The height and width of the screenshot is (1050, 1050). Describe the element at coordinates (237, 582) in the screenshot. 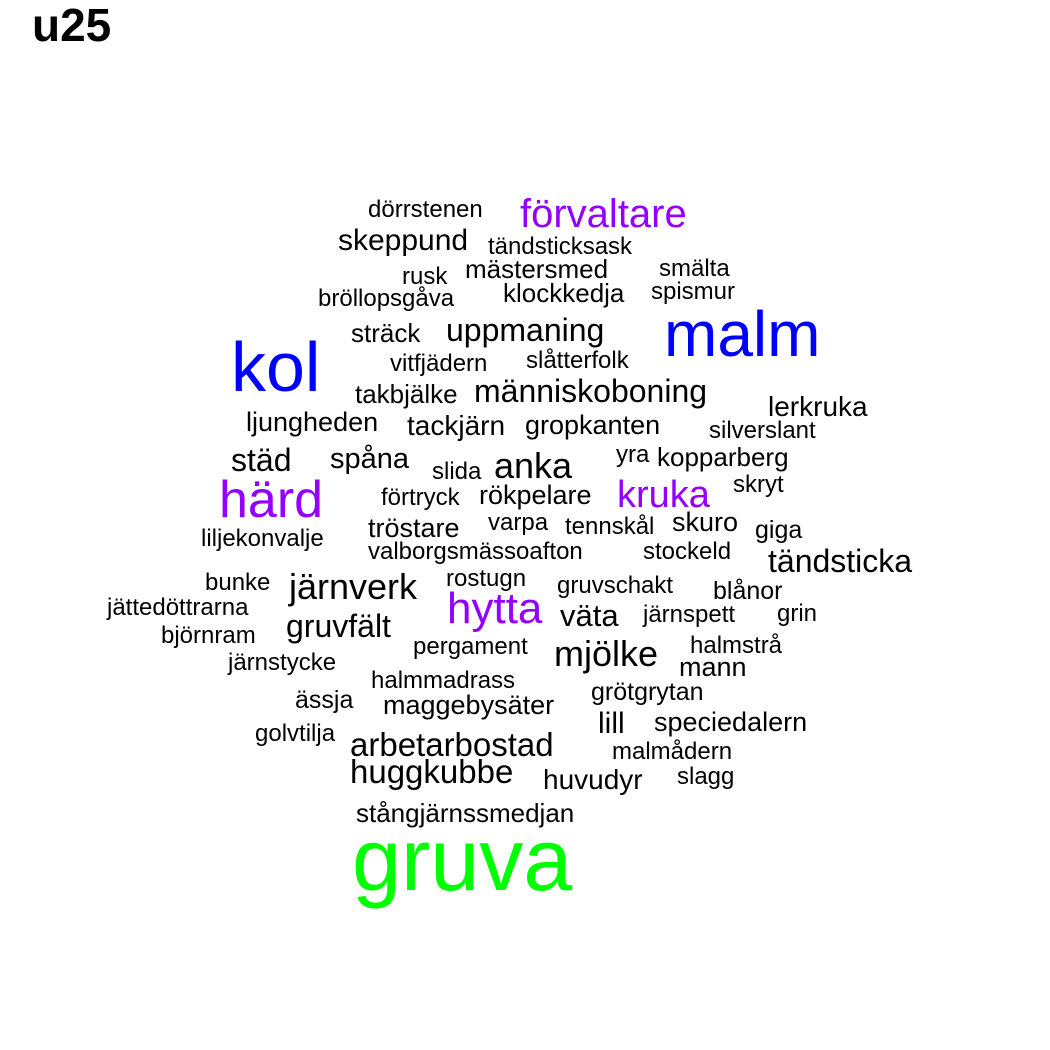

I see `word-45: bunke` at that location.